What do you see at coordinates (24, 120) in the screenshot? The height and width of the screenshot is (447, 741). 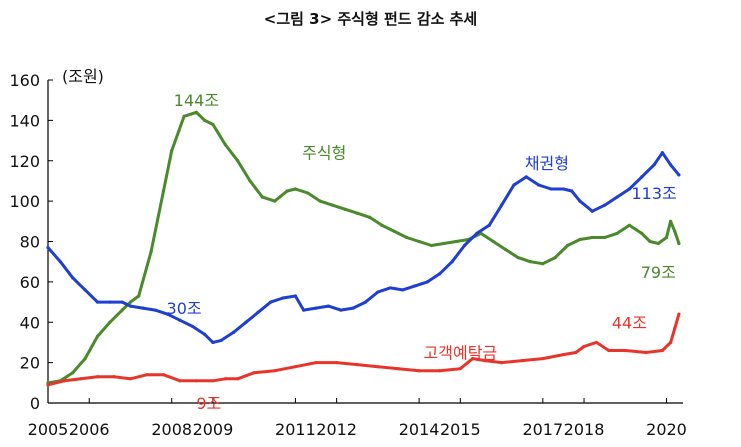 I see `y-tick-label: 140` at bounding box center [24, 120].